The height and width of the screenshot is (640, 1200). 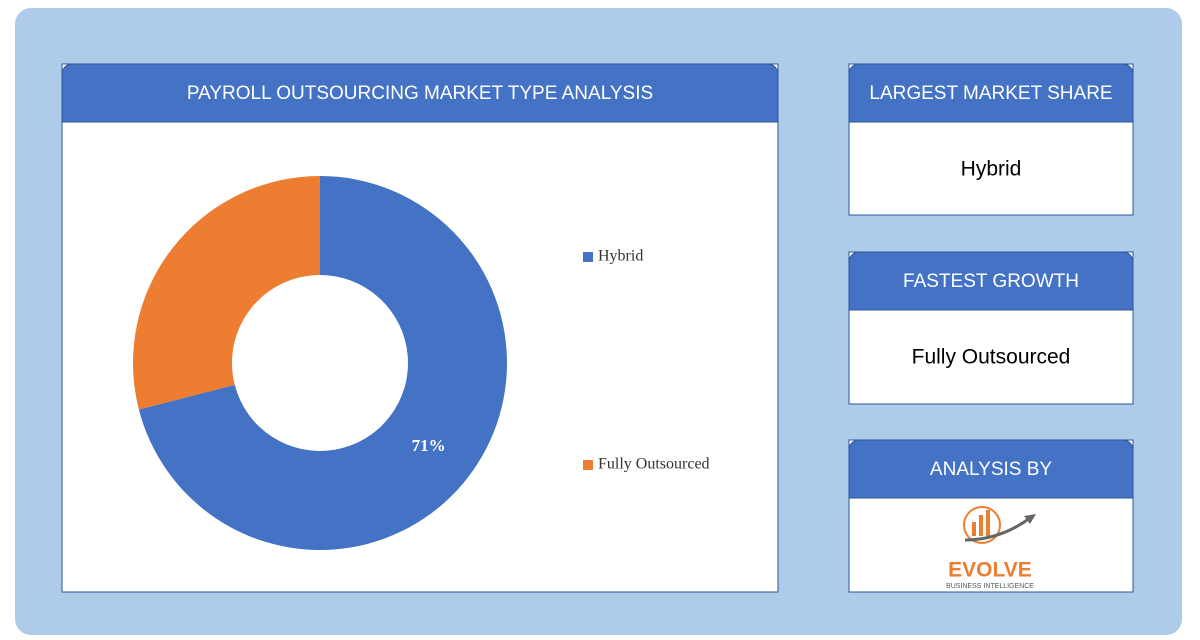 I want to click on panel-analysis: ANALYSIS BY EVOLVE BUSINESS INTELLIGENCE, so click(x=991, y=516).